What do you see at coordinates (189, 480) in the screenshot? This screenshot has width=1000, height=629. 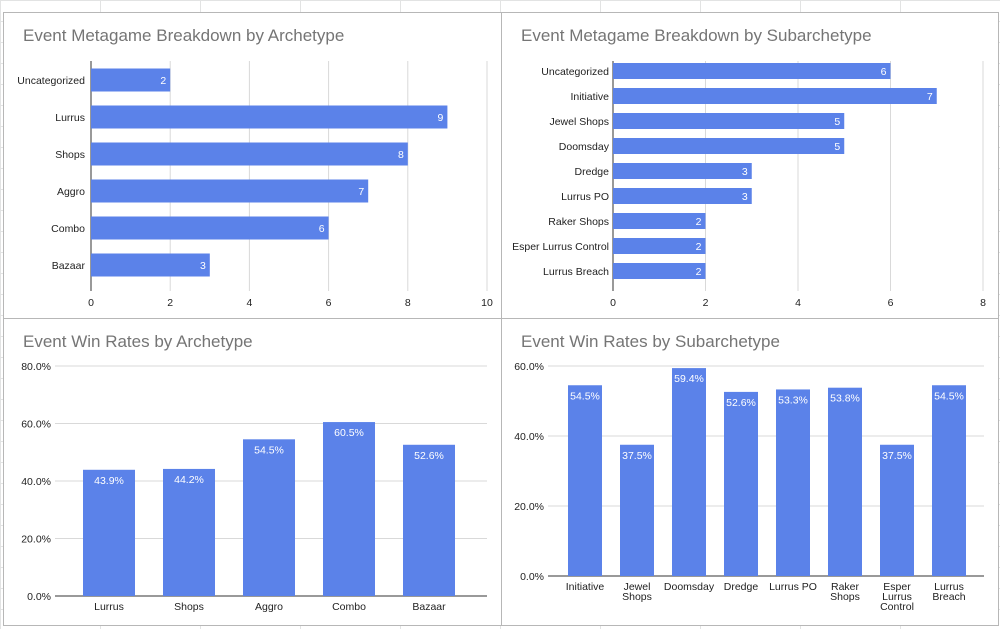 I see `data-label: 44.2%` at bounding box center [189, 480].